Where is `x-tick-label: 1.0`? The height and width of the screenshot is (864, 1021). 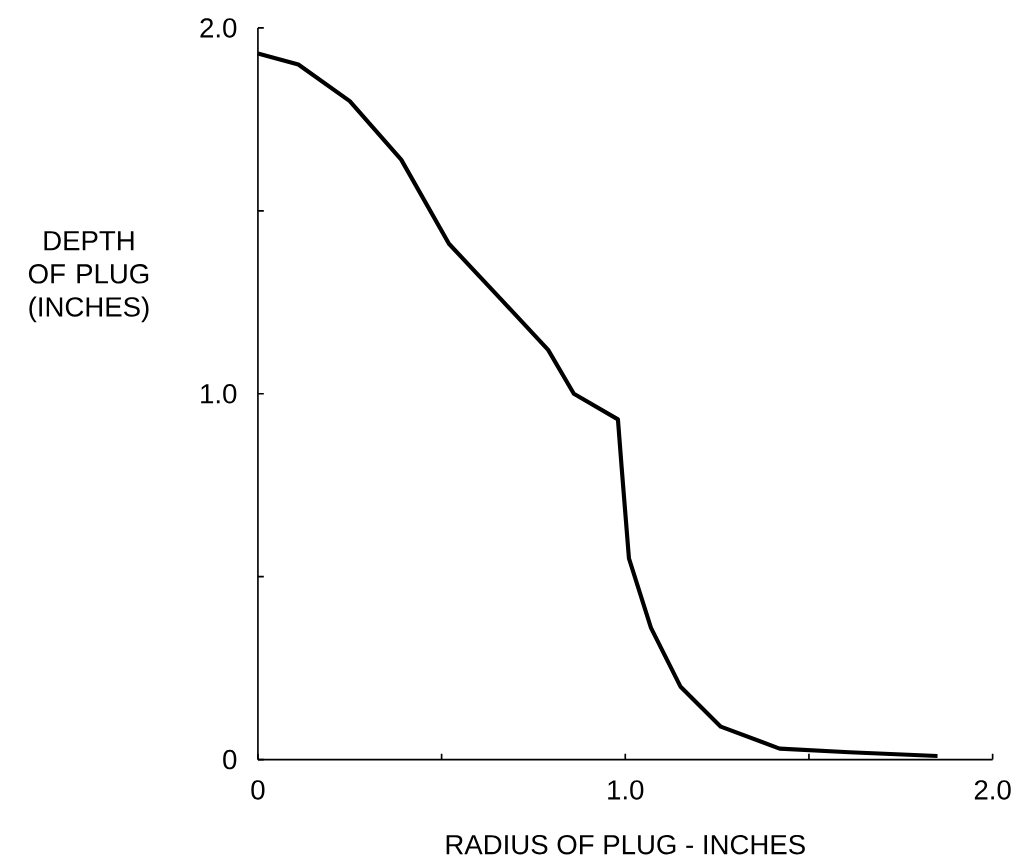
x-tick-label: 1.0 is located at coordinates (626, 790).